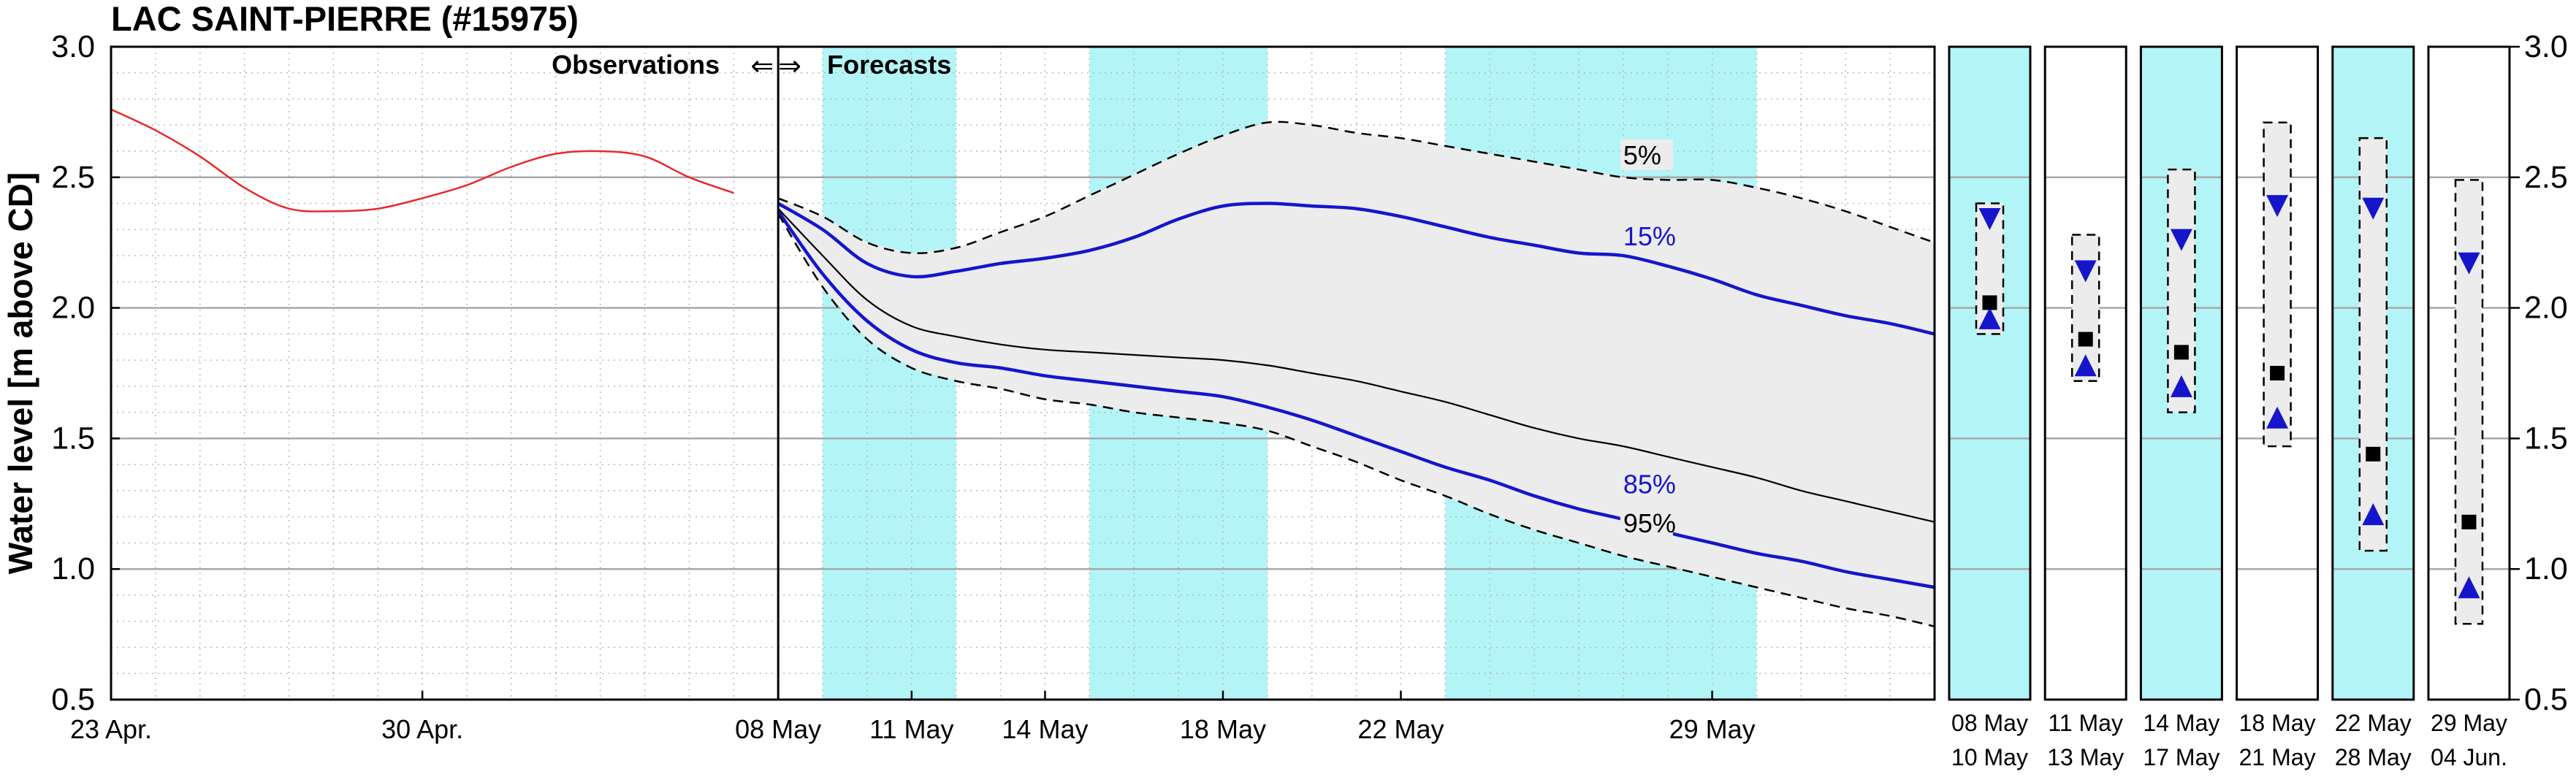 Image resolution: width=2576 pixels, height=777 pixels. What do you see at coordinates (636, 65) in the screenshot?
I see `observations-annotation: Observations` at bounding box center [636, 65].